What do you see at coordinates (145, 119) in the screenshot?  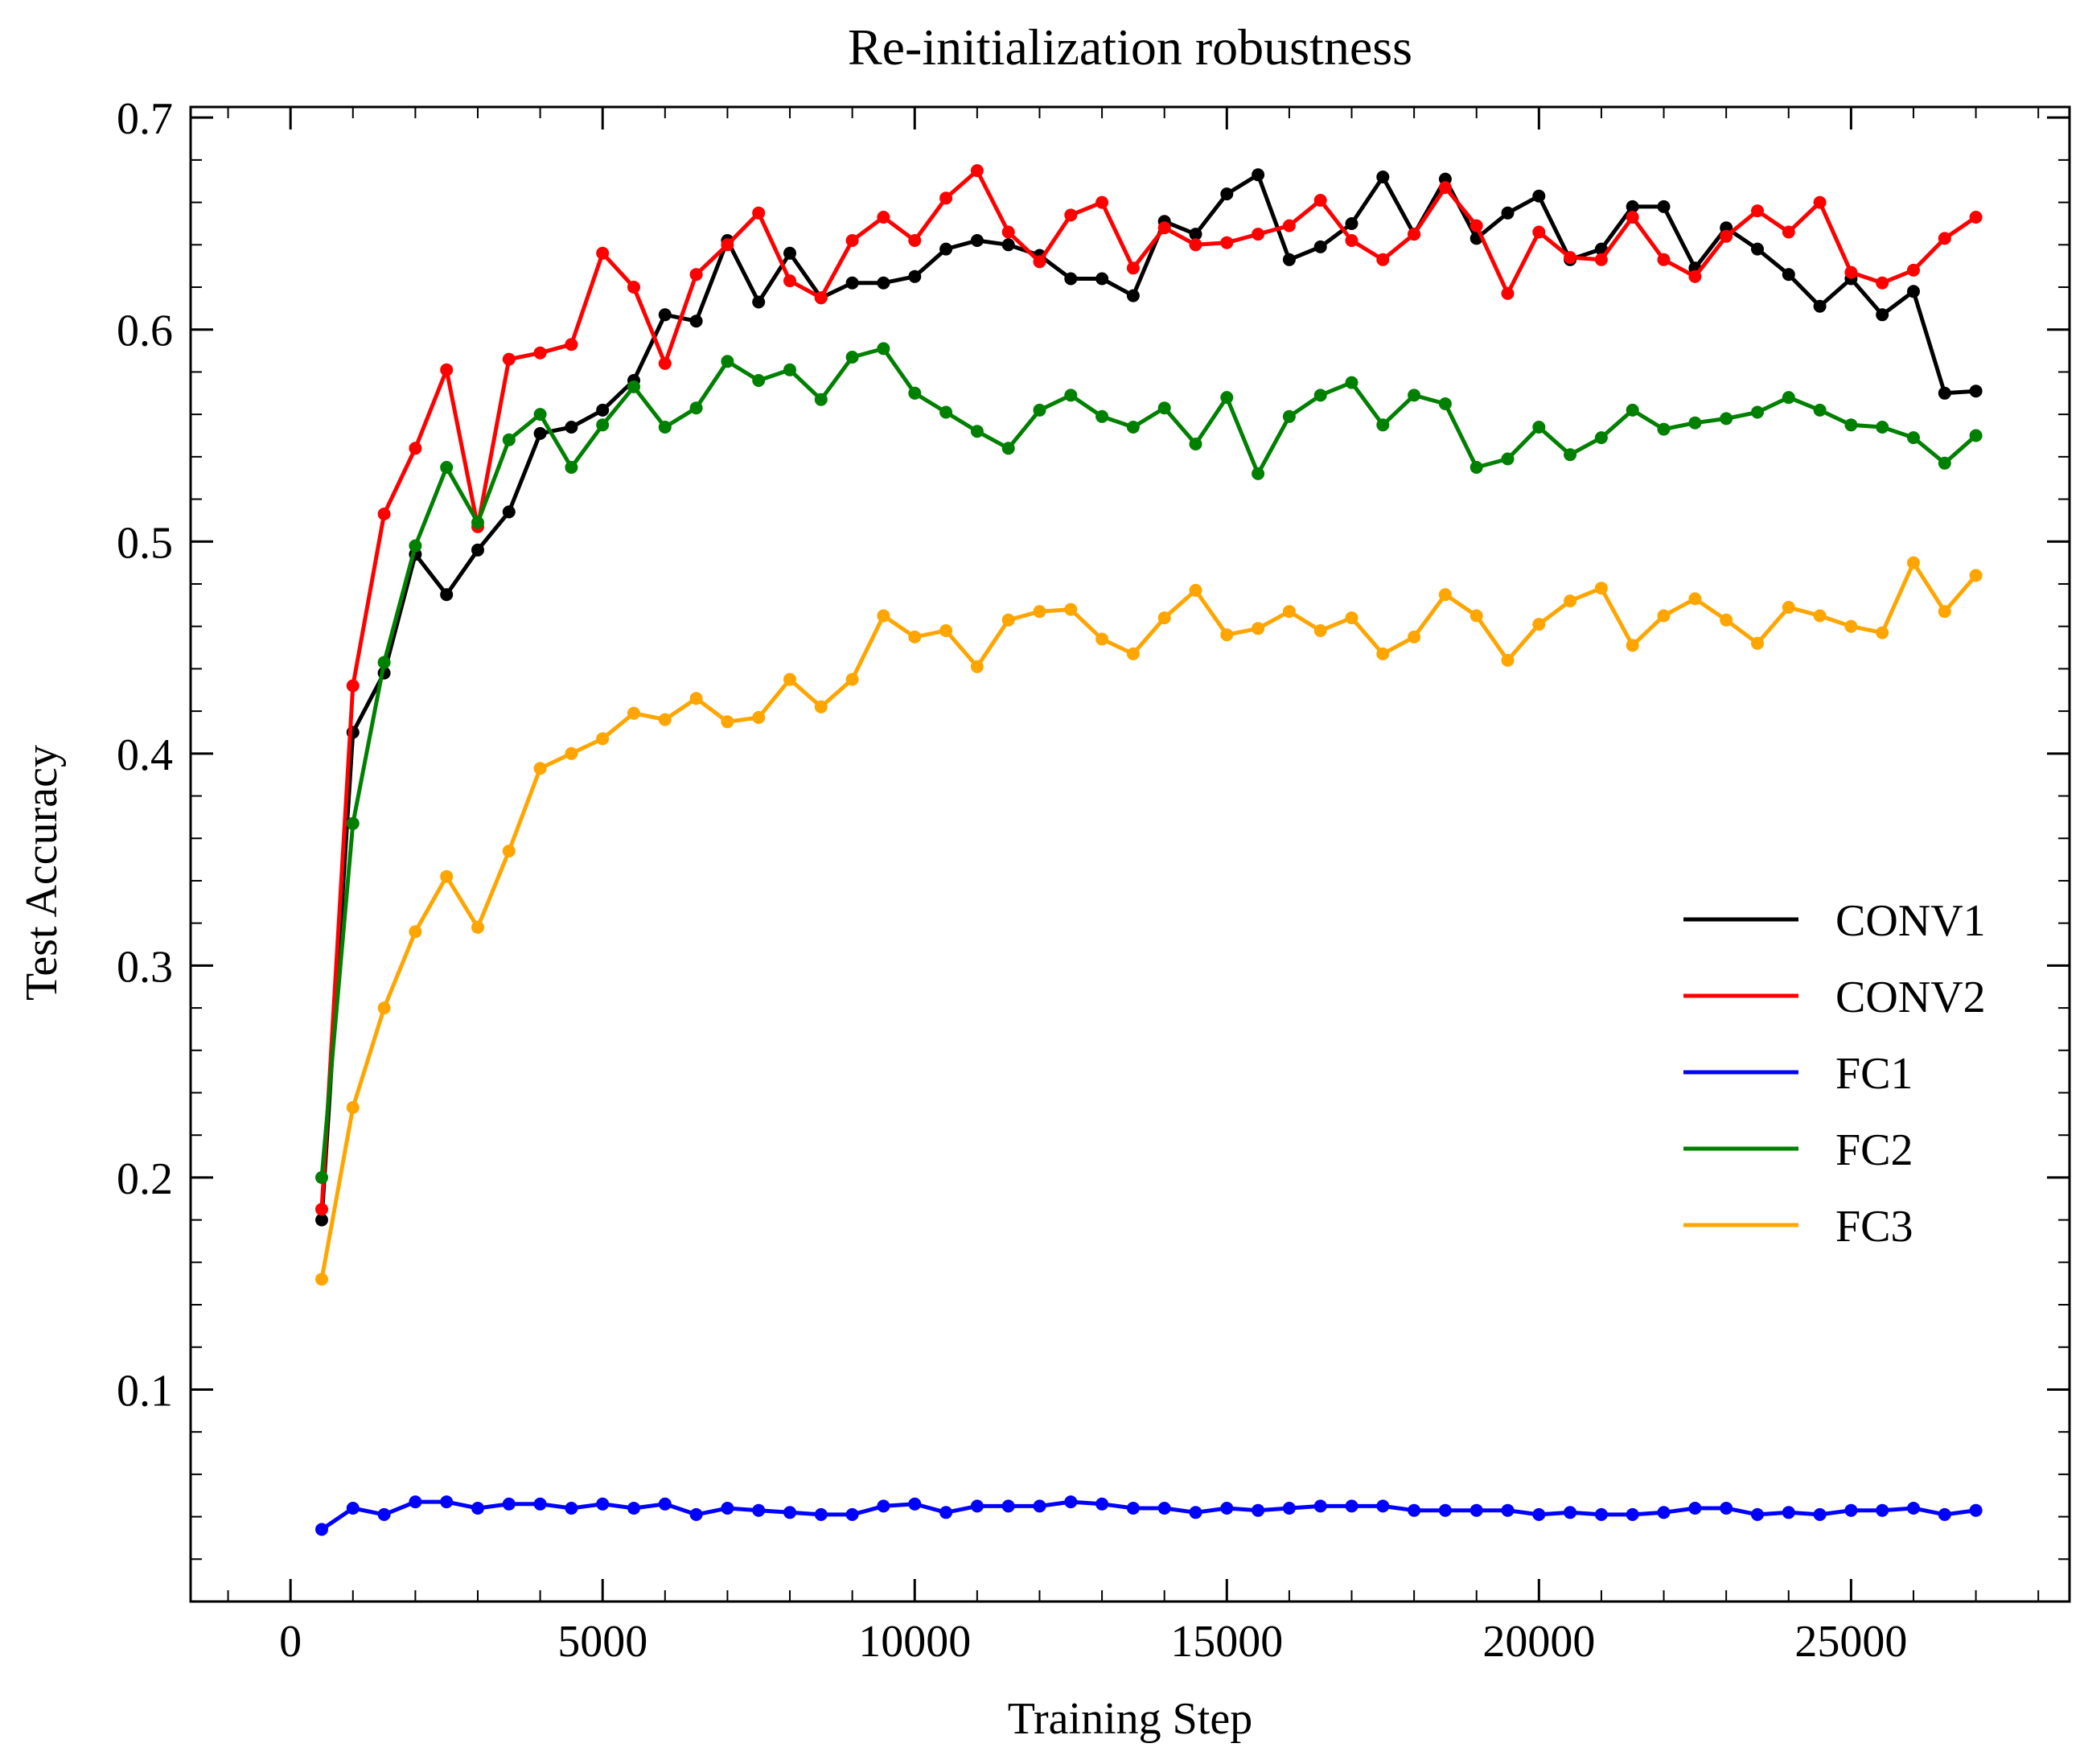 I see `y-tick-label: 0.7` at bounding box center [145, 119].